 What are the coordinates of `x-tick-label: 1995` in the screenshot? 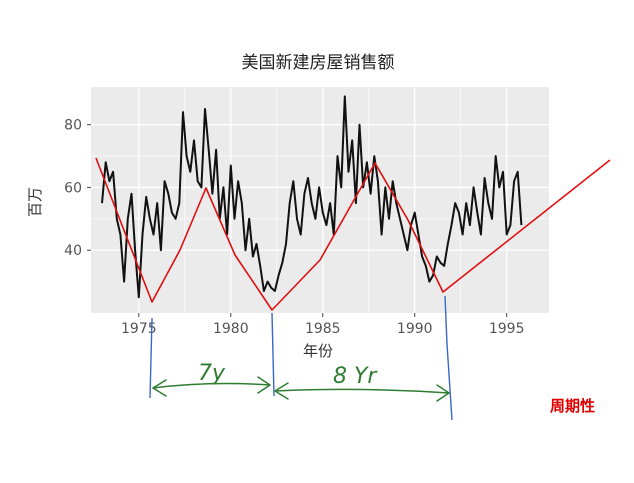 It's located at (507, 329).